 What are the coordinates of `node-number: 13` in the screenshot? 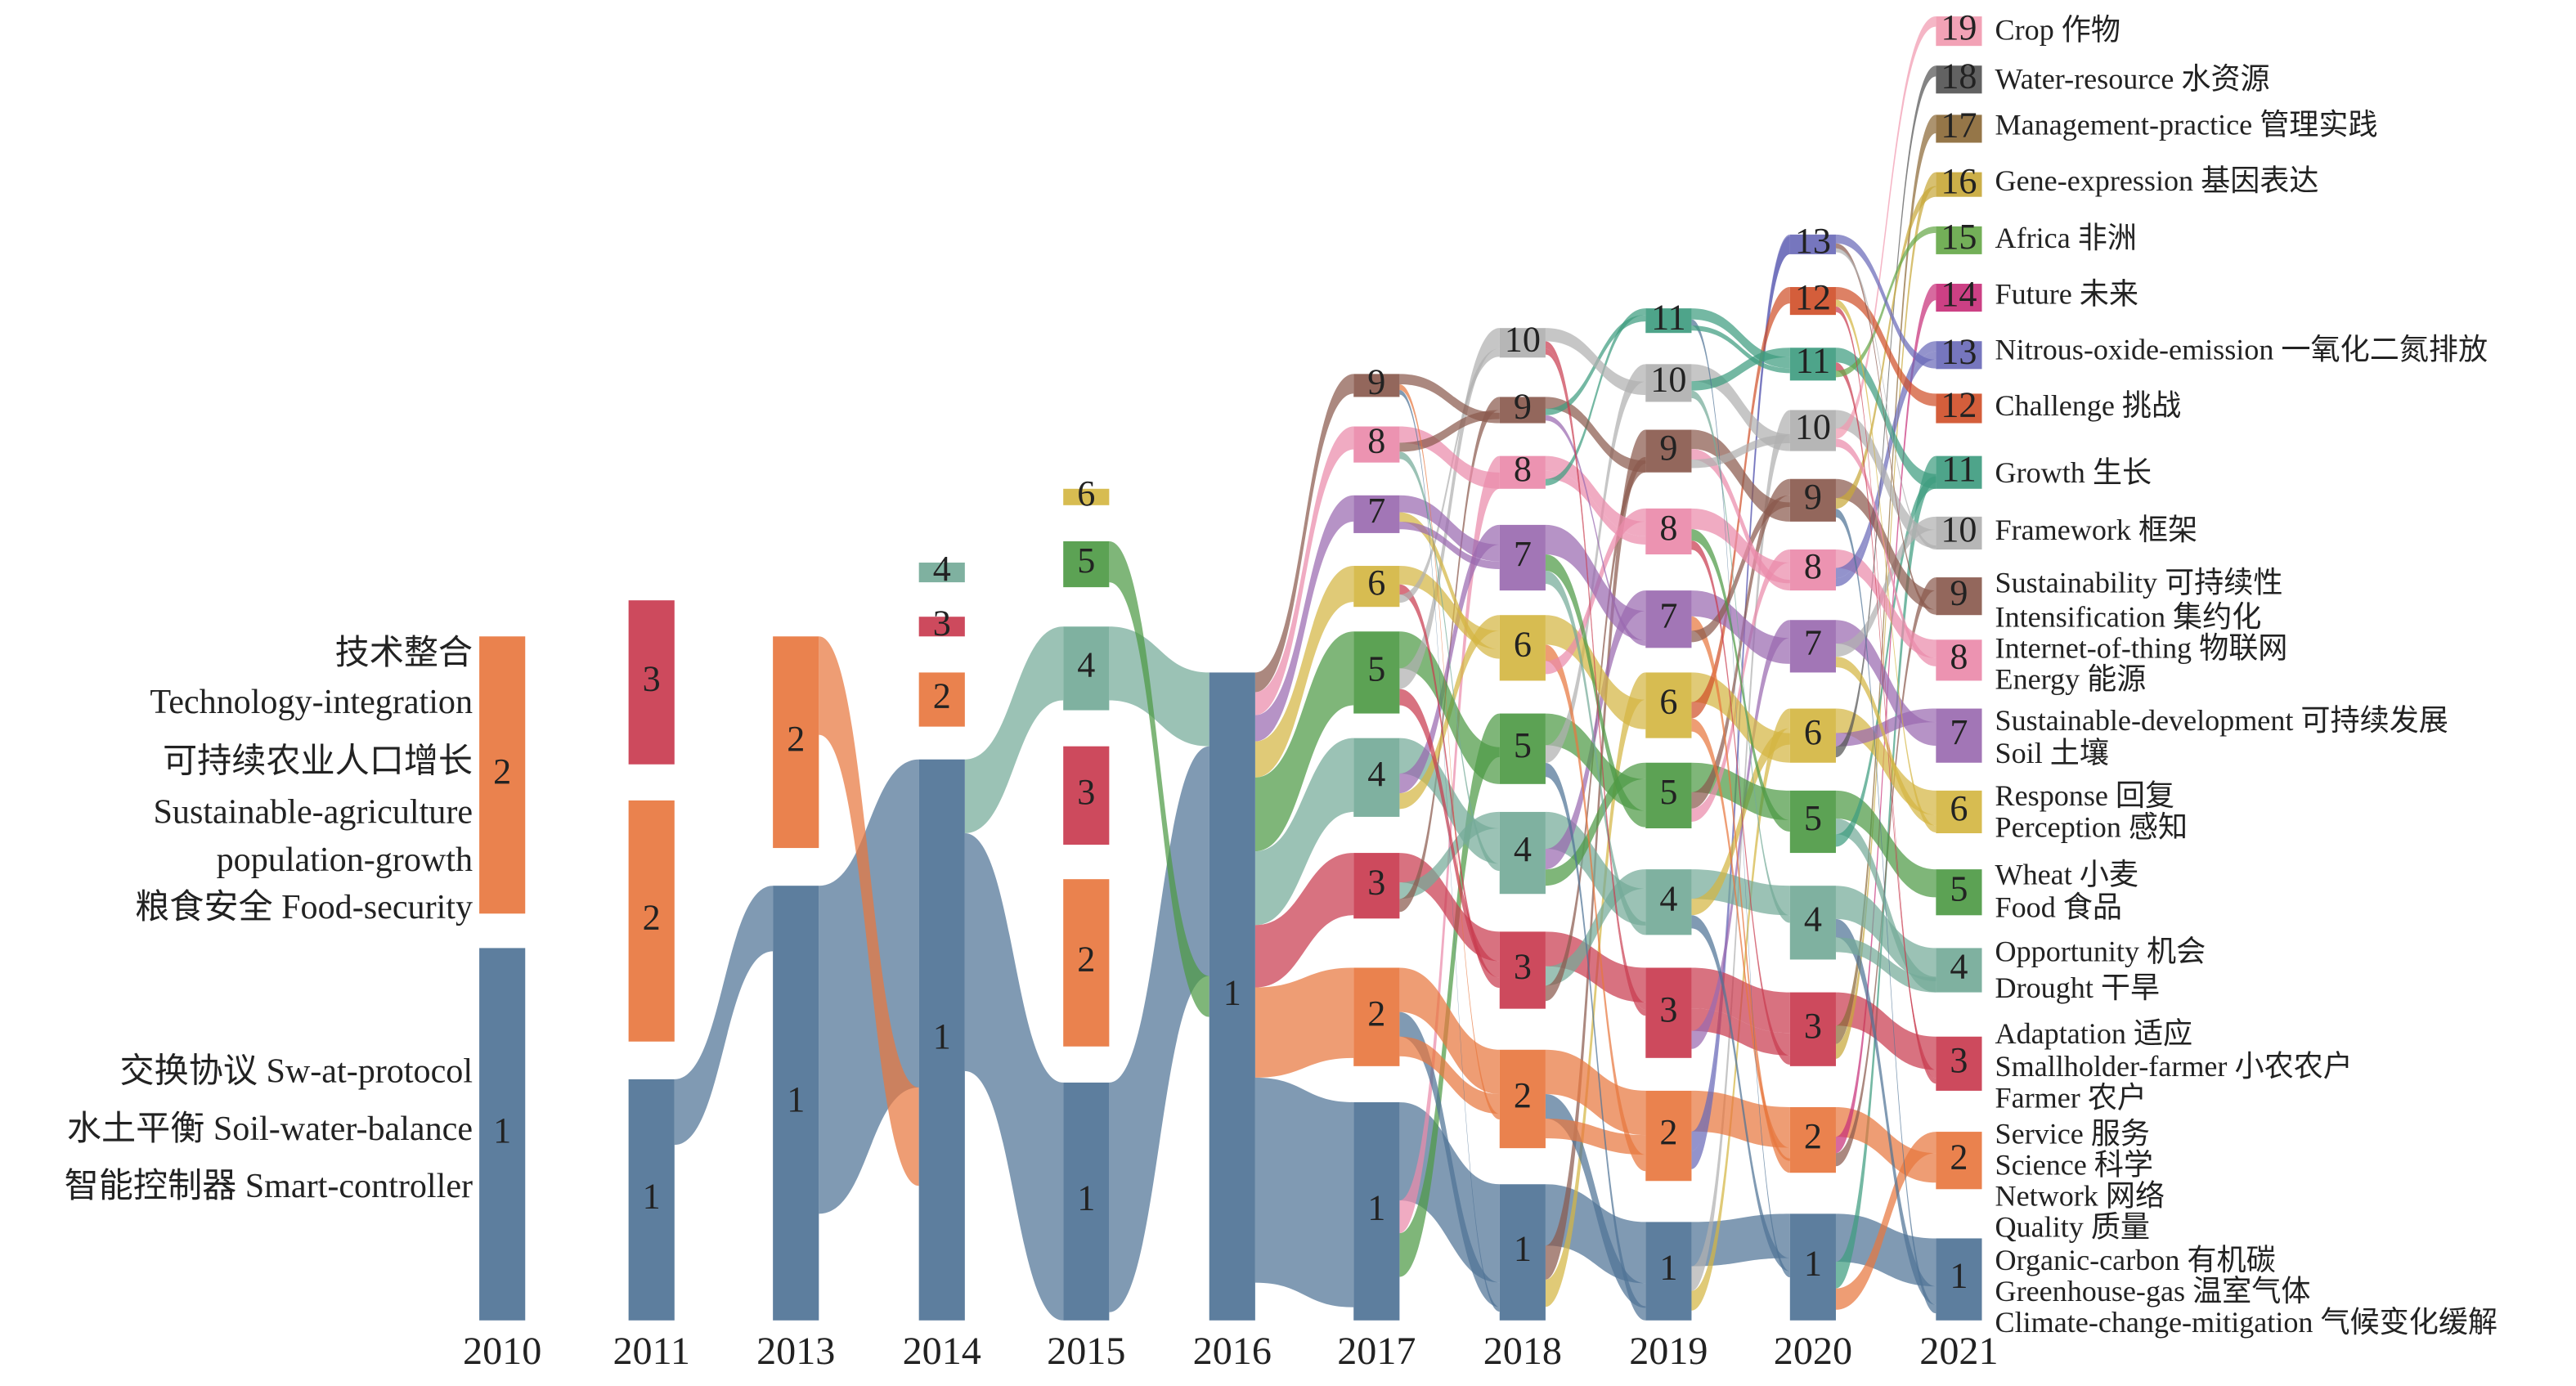 It's located at (1959, 351).